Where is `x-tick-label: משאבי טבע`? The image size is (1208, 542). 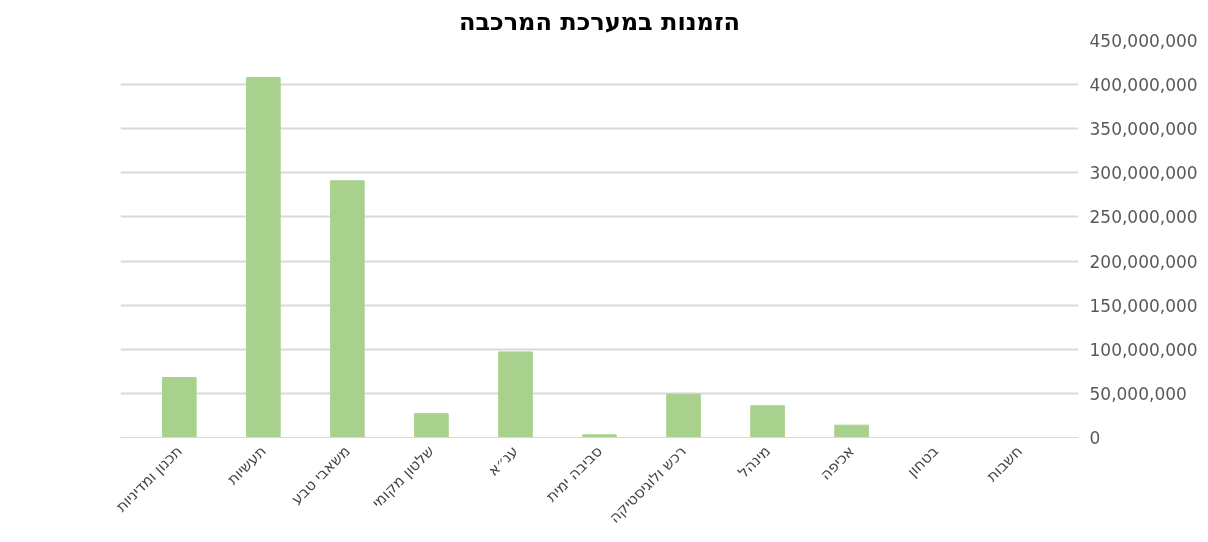
x-tick-label: משאבי טבע is located at coordinates (320, 475).